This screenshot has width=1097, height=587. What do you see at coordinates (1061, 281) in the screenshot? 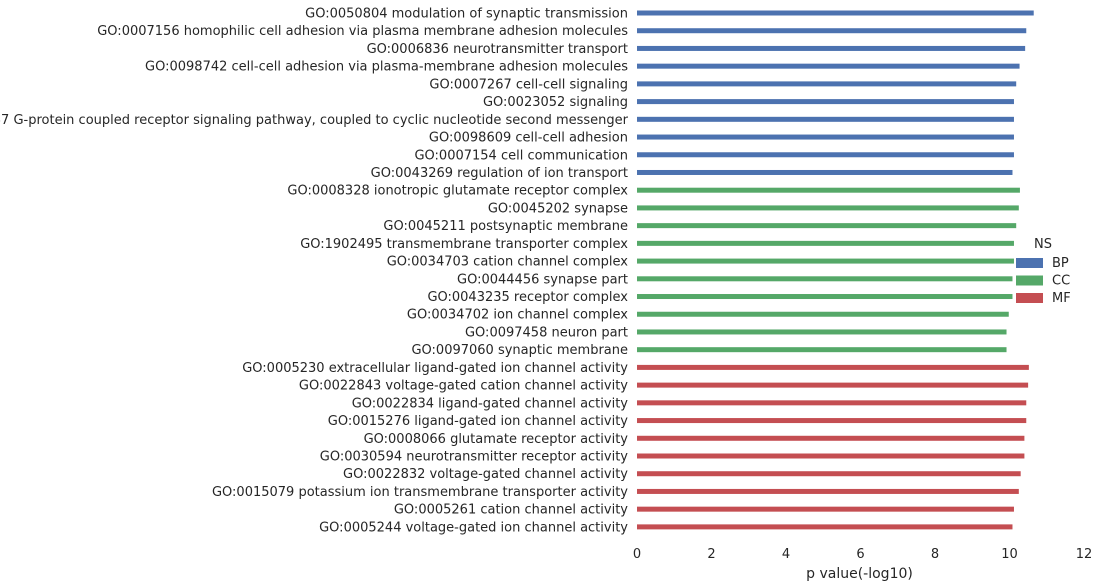
I see `legend-label-cc: CC` at bounding box center [1061, 281].